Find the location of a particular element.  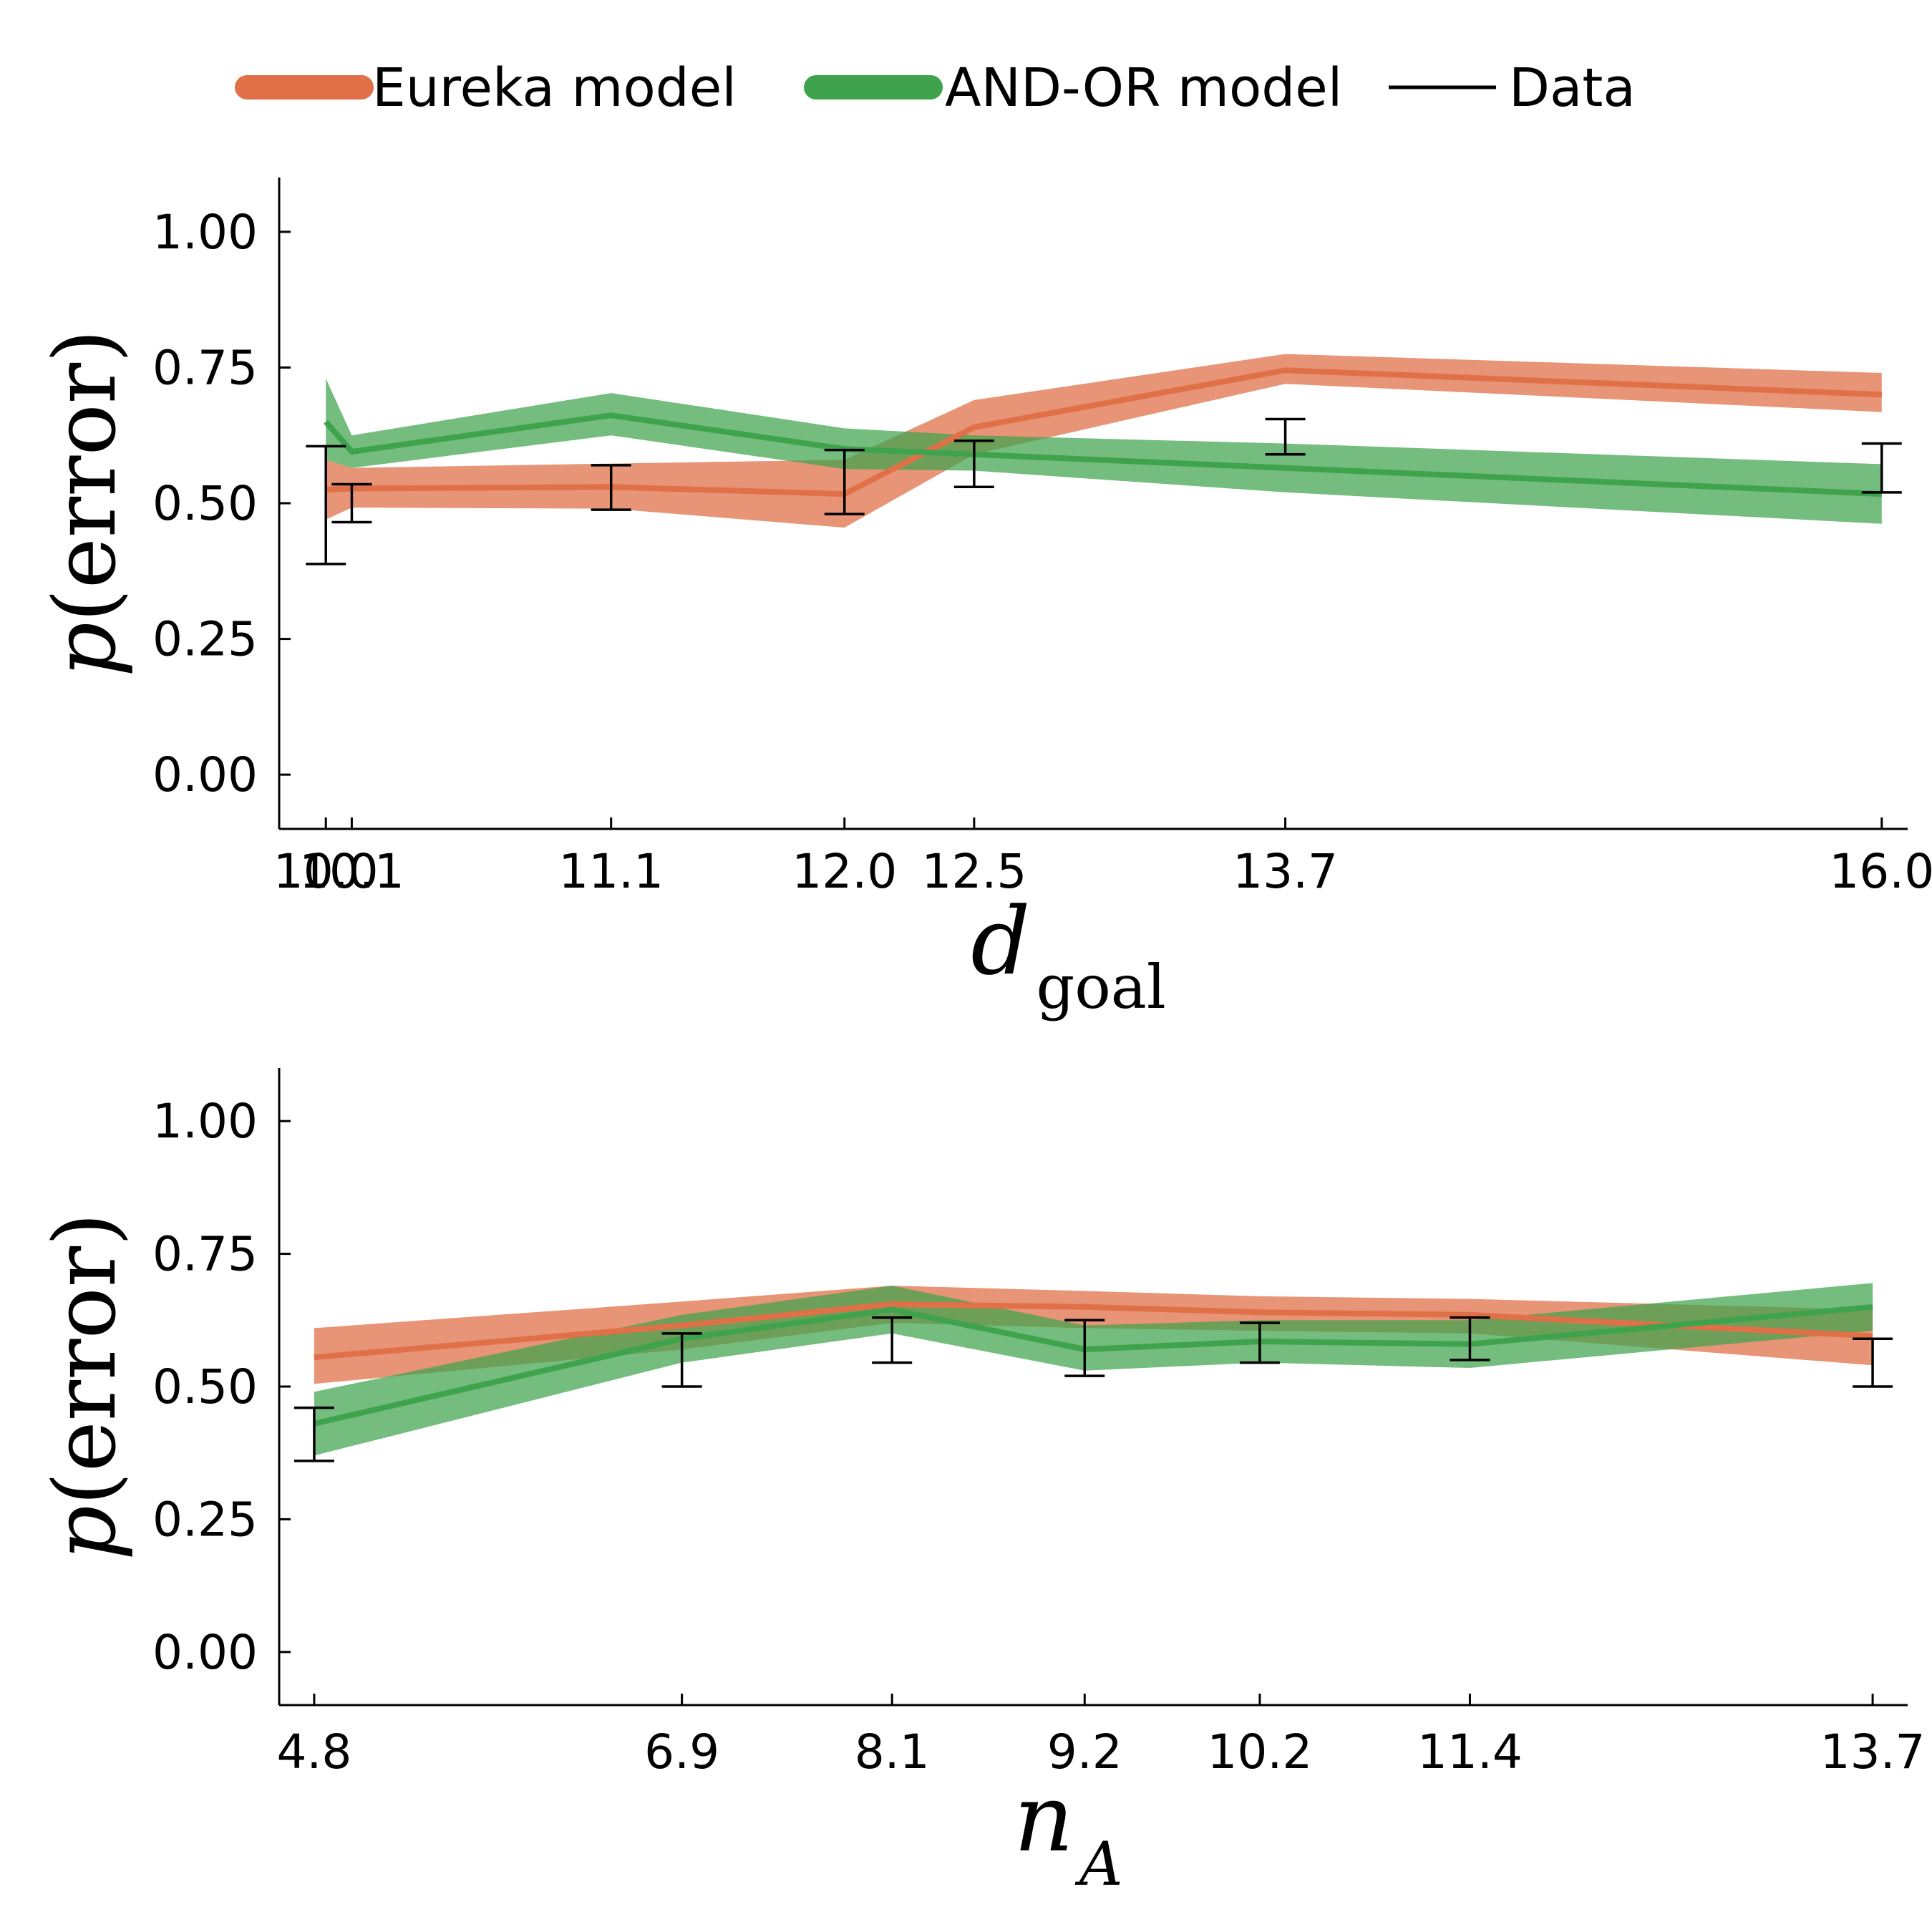

x-axis-variable: d is located at coordinates (1001, 942).